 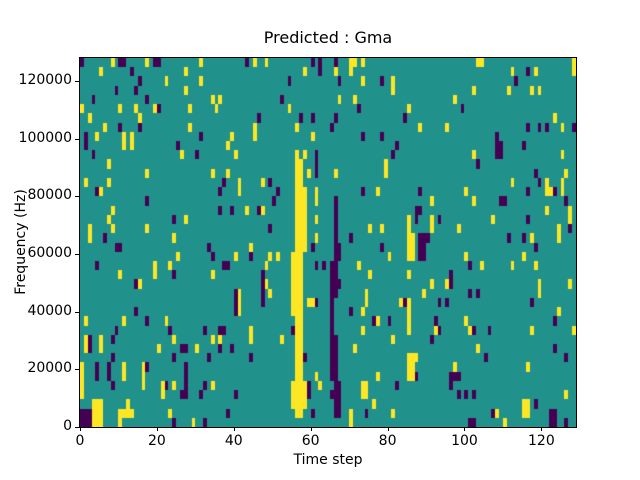 What do you see at coordinates (45, 80) in the screenshot?
I see `y-tick-label: 120000` at bounding box center [45, 80].